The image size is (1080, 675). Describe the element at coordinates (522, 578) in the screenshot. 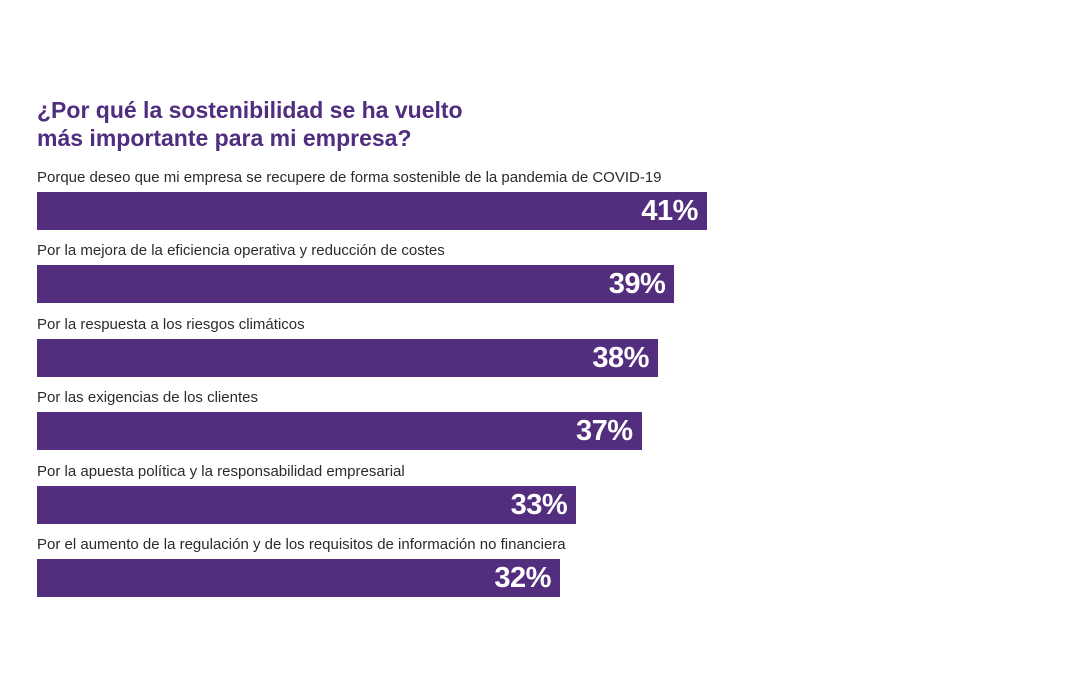

I see `bar-value-label: 32%` at that location.